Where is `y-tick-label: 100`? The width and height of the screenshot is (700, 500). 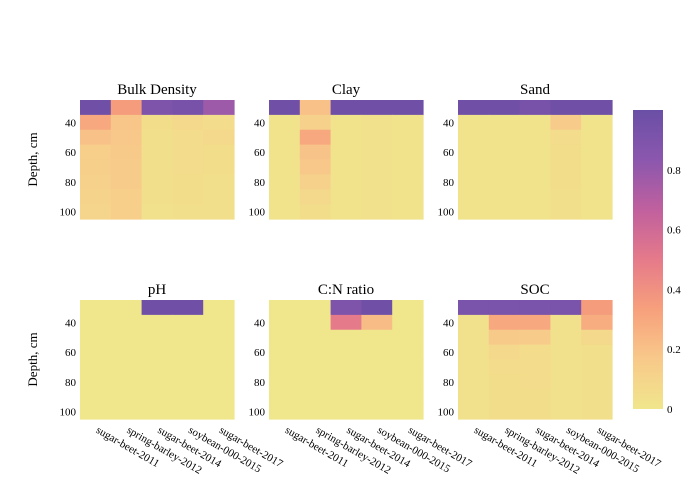
y-tick-label: 100 is located at coordinates (68, 413).